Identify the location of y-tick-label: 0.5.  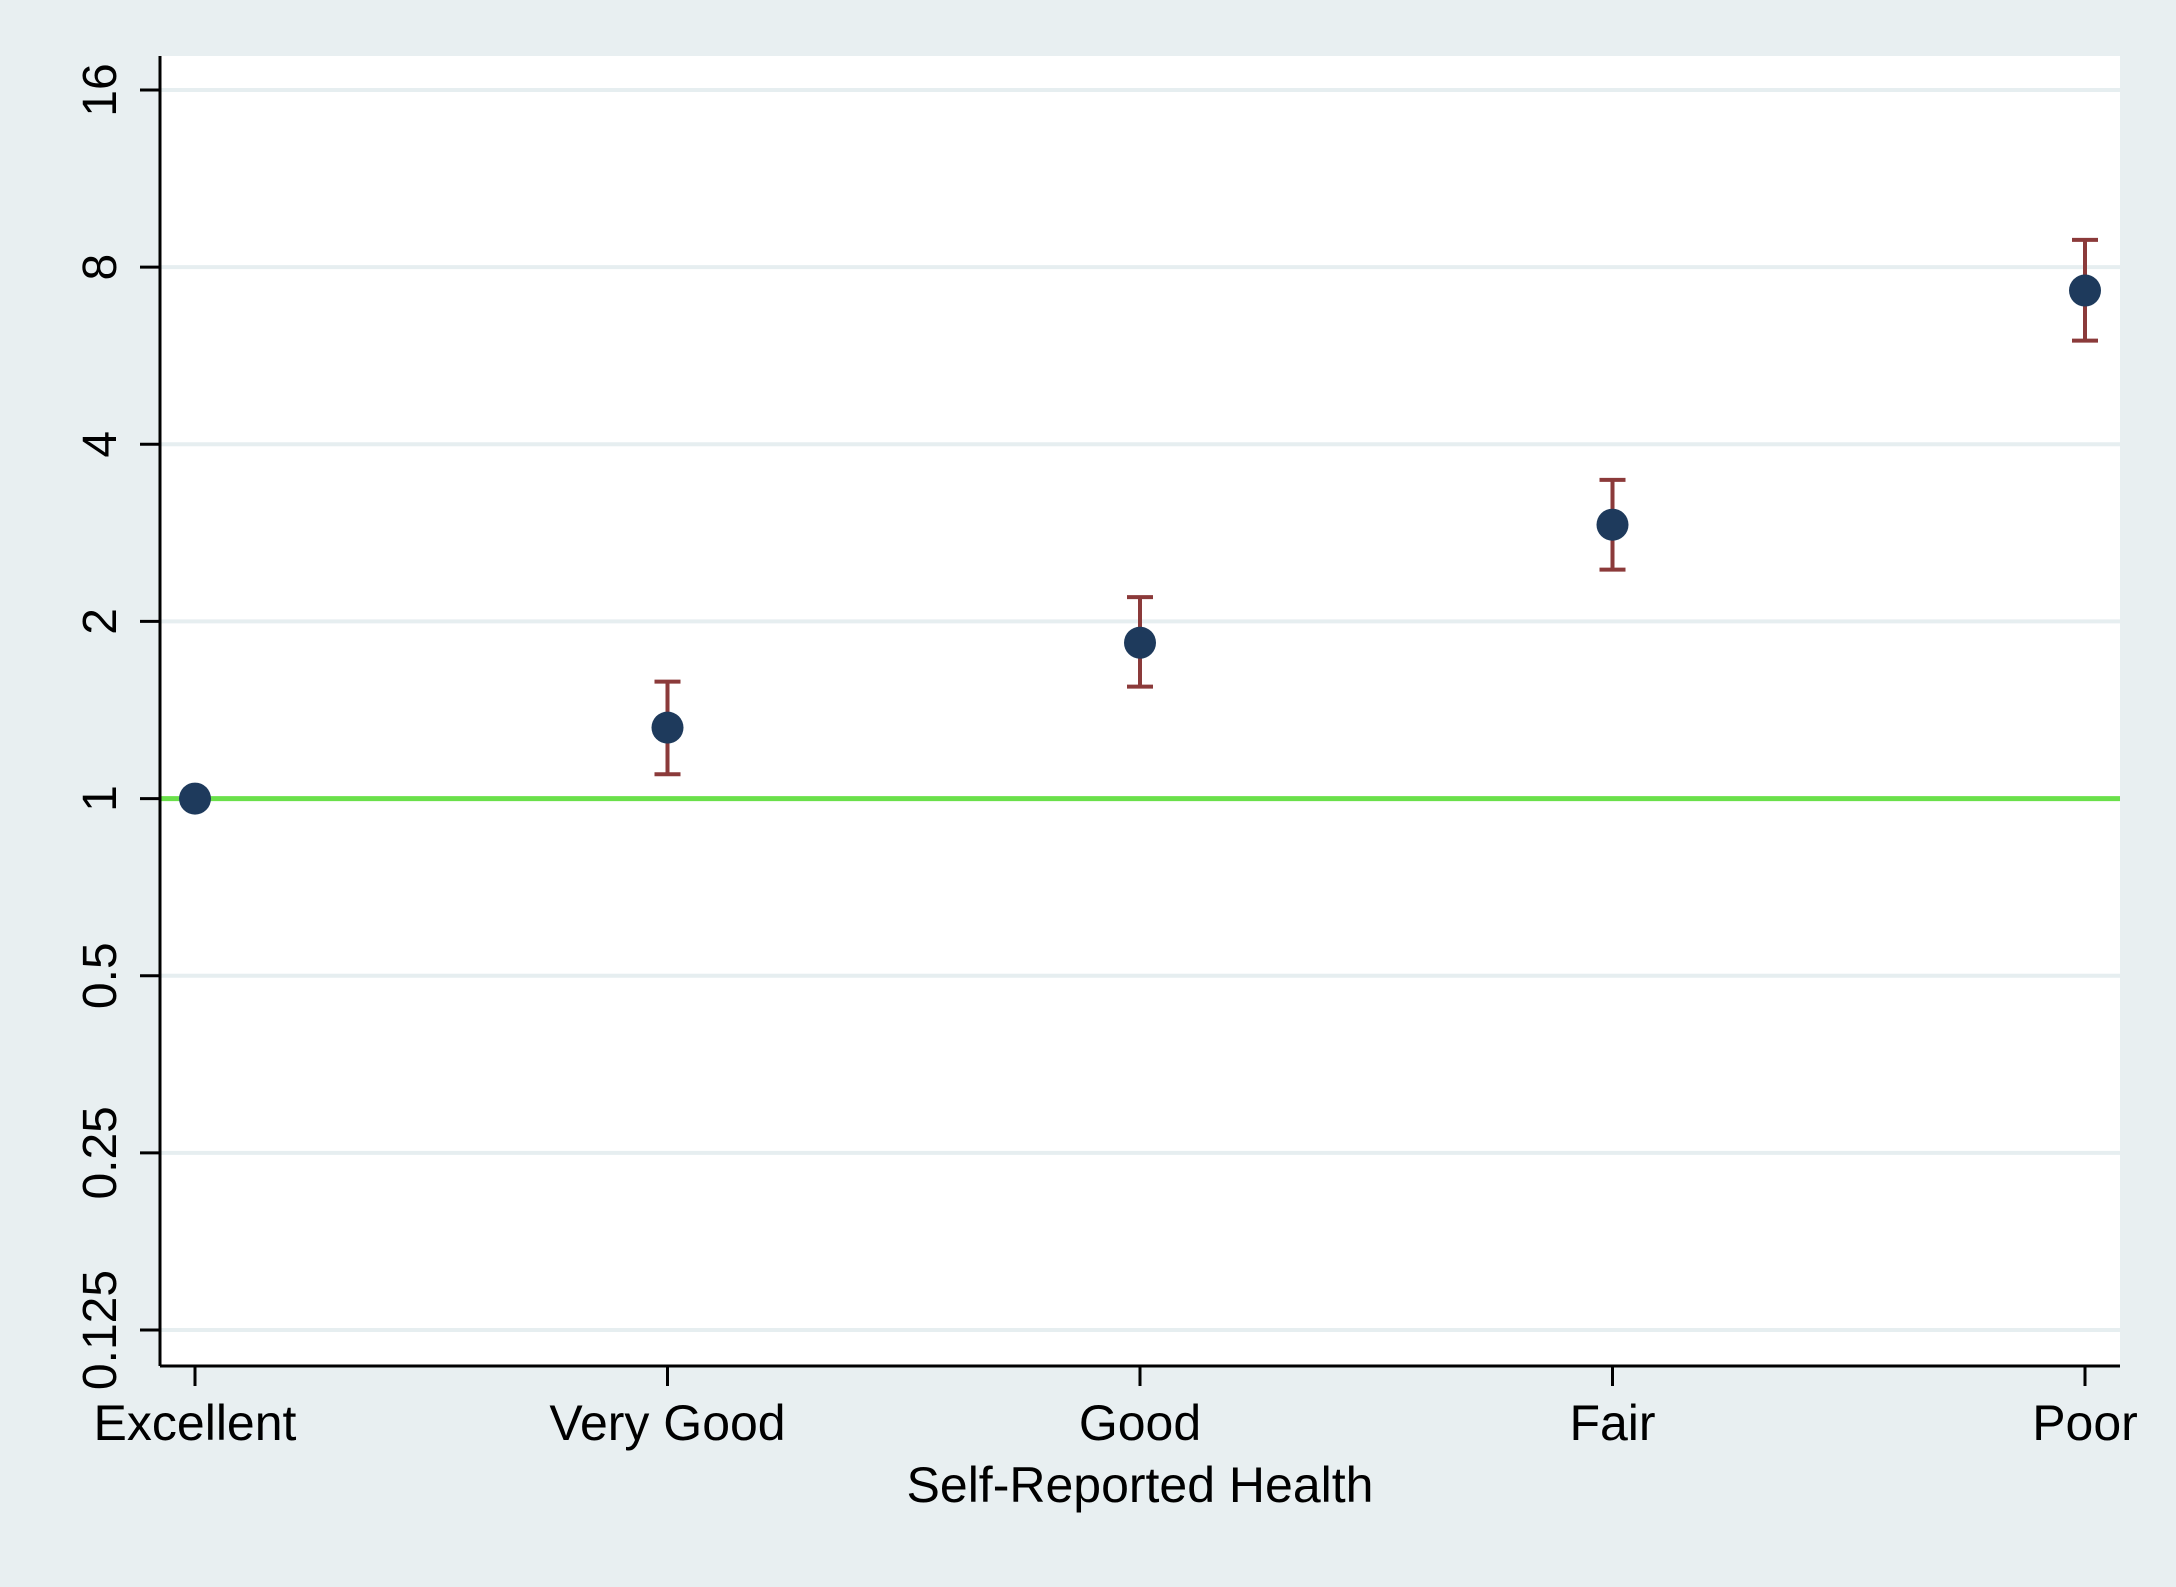
(100, 975).